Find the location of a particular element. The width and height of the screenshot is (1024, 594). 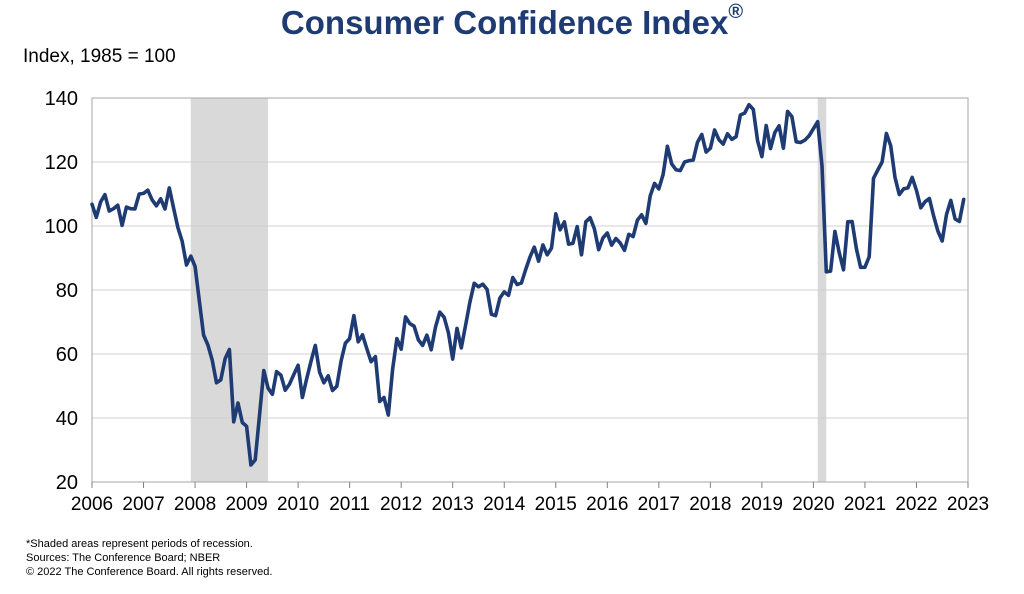

x-tick-label: 2019 is located at coordinates (762, 504).